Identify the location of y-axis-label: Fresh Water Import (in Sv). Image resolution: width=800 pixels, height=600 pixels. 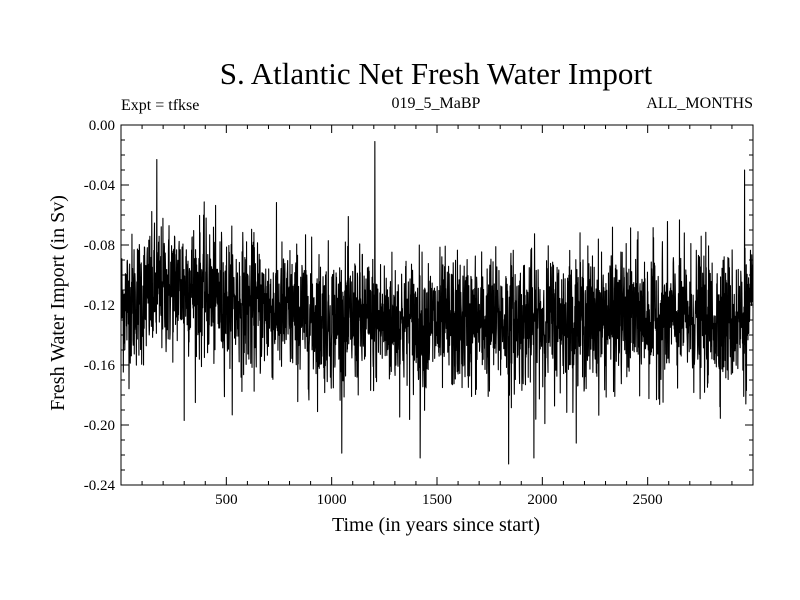
(58, 303).